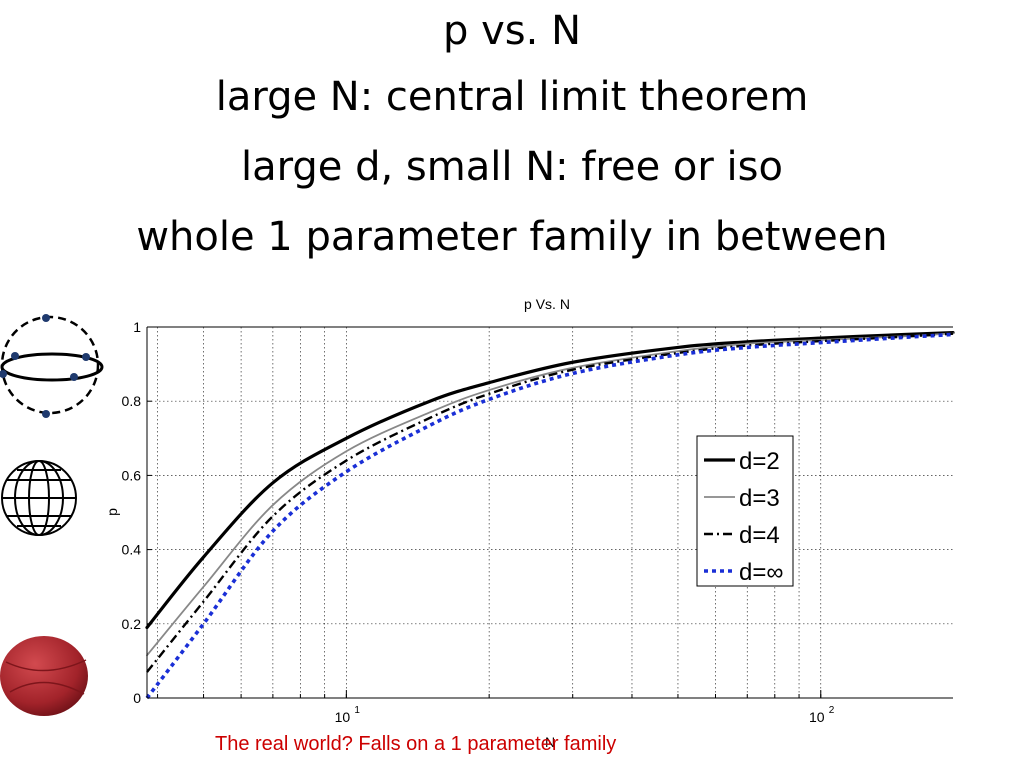 Image resolution: width=1024 pixels, height=768 pixels. I want to click on side-icons-svg, so click(52, 515).